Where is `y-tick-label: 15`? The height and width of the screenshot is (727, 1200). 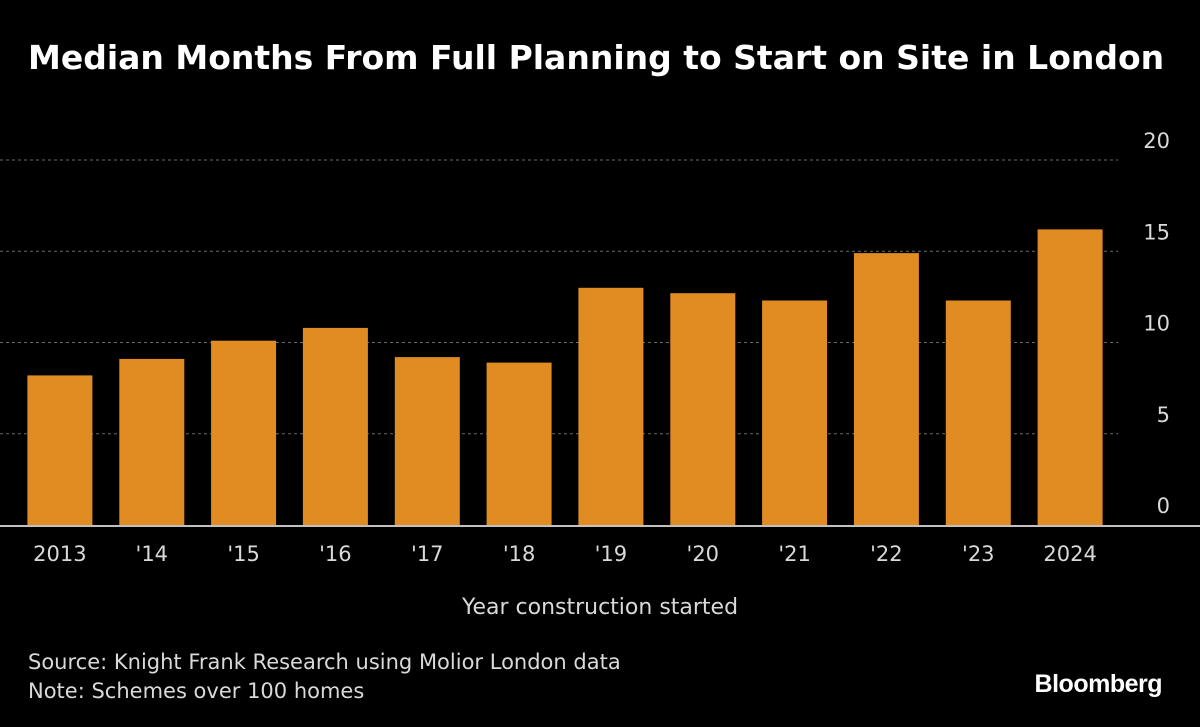
y-tick-label: 15 is located at coordinates (1156, 232).